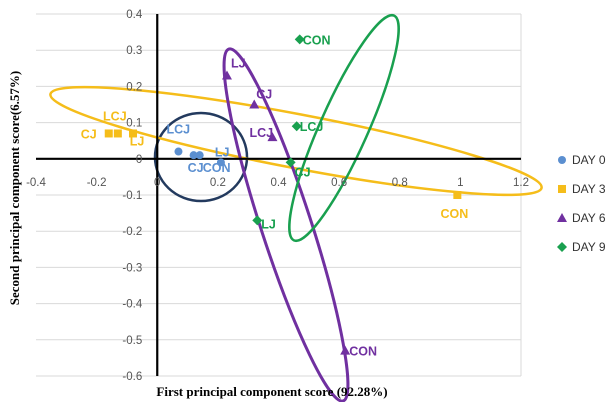  Describe the element at coordinates (363, 352) in the screenshot. I see `point-label-day-6-con: CON` at that location.